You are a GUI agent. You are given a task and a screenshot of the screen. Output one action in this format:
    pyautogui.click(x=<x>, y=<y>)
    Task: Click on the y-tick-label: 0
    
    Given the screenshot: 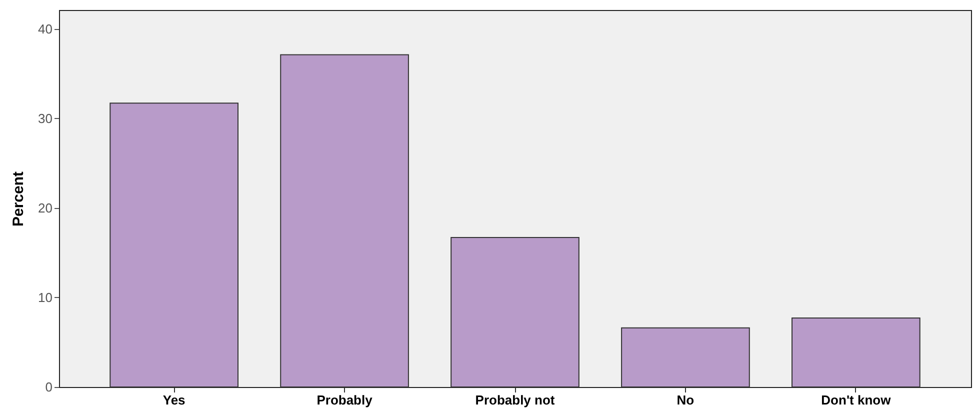 What is the action you would take?
    pyautogui.click(x=48, y=387)
    